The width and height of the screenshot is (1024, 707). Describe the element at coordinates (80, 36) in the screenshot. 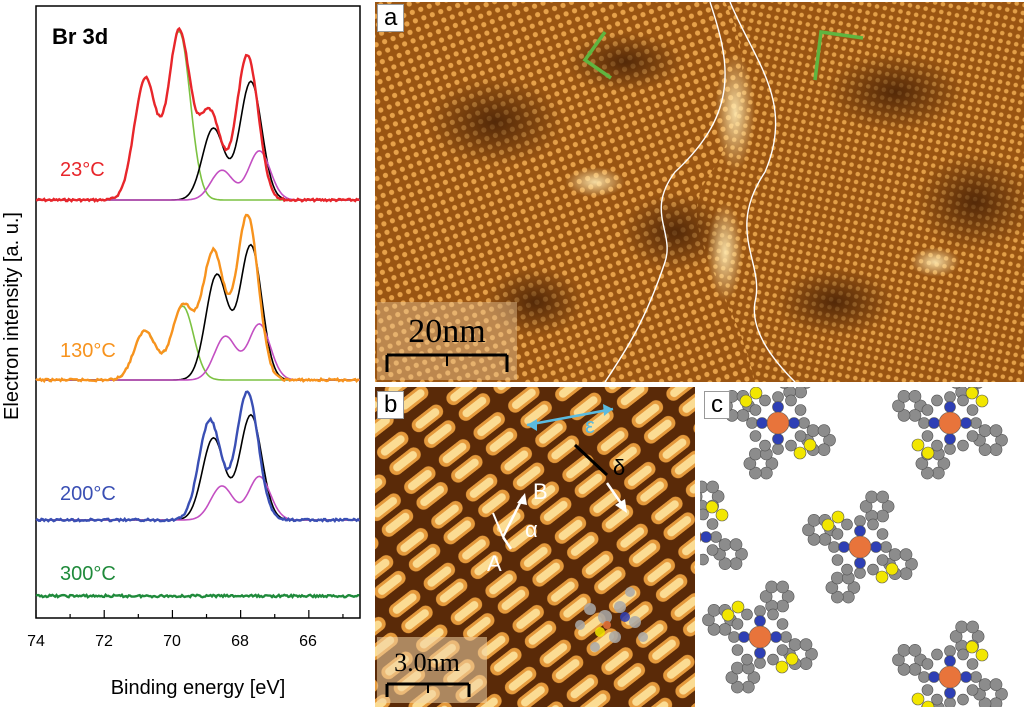

I see `xps-title: Br 3d` at that location.